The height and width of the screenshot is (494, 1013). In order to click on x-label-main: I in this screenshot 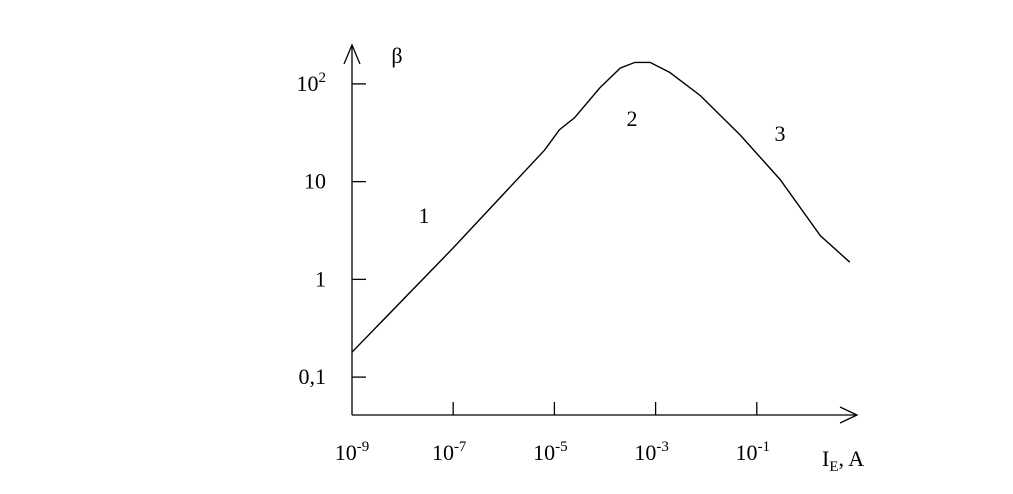, I will do `click(825, 458)`.